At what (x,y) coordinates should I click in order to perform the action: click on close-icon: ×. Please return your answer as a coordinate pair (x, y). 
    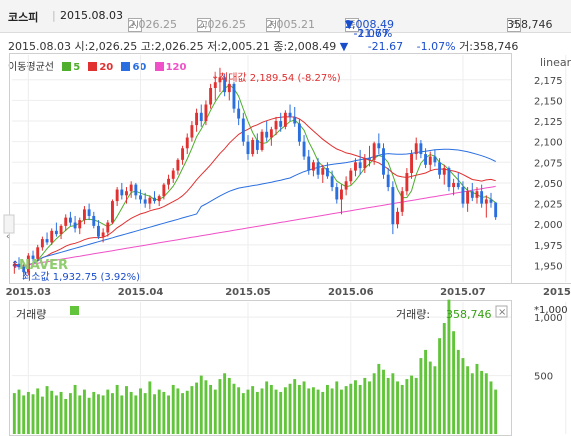
    Looking at the image, I should click on (502, 312).